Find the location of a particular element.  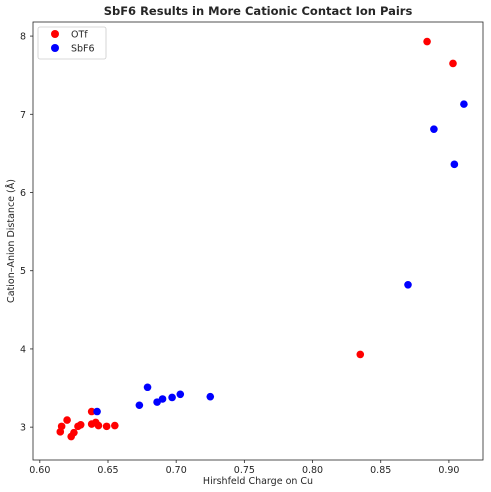

y-tick-label: 4 is located at coordinates (23, 349).